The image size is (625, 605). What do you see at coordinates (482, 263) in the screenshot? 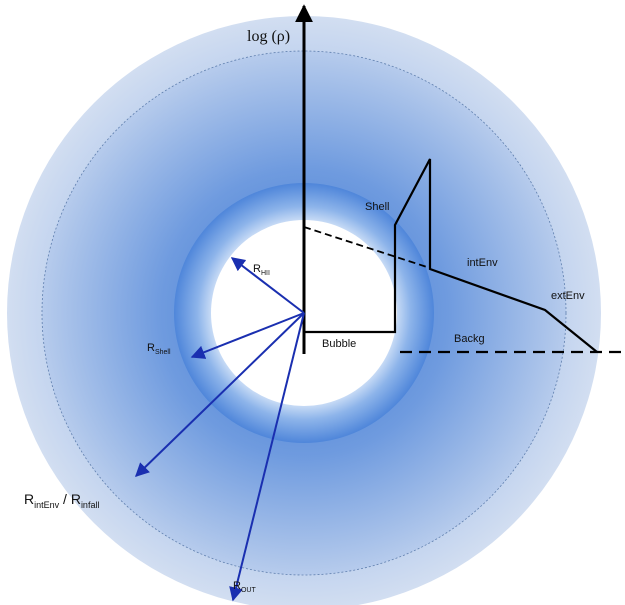
I see `int-env-label: intEnv` at bounding box center [482, 263].